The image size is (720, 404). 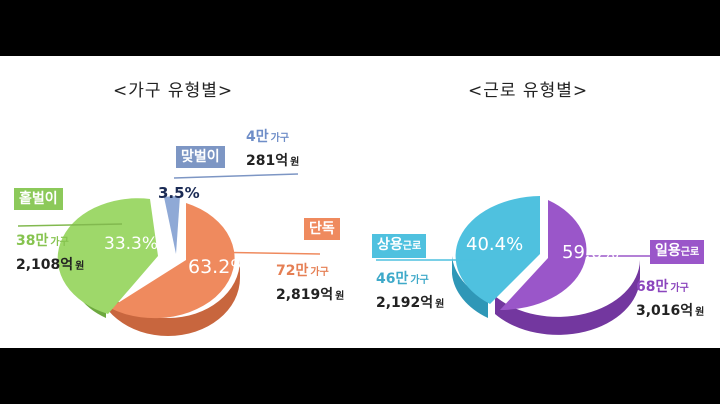 I want to click on dandok-count: 72만 가구, so click(x=302, y=270).